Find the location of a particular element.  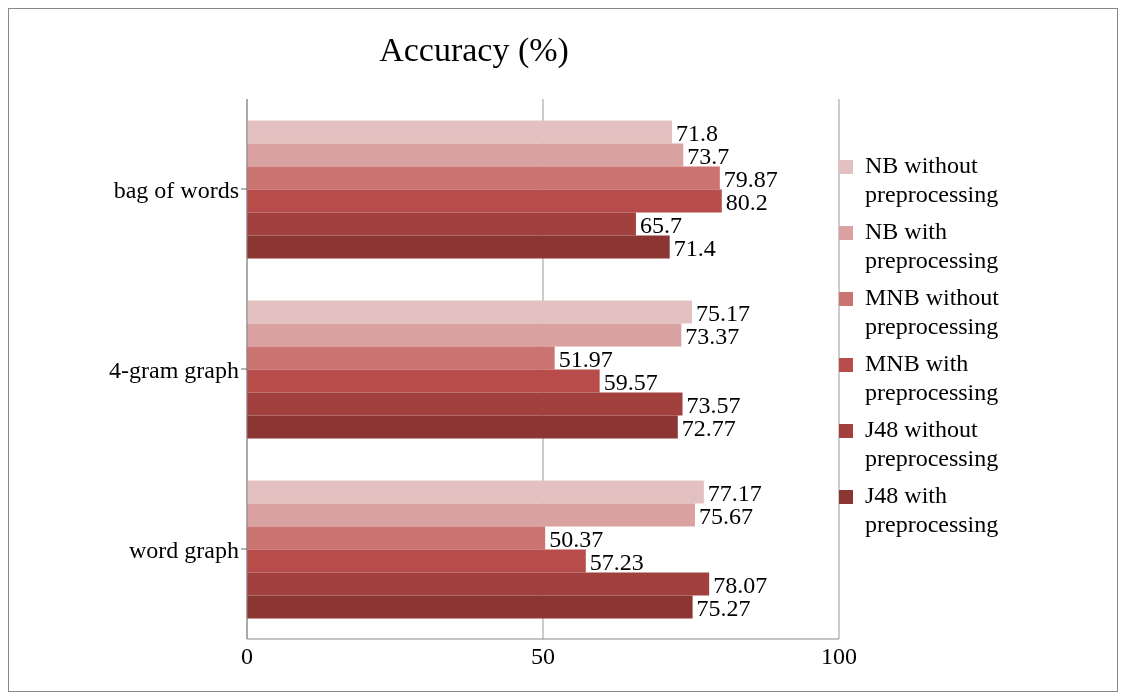

legend-label: MNB without preprocessing is located at coordinates (932, 312).